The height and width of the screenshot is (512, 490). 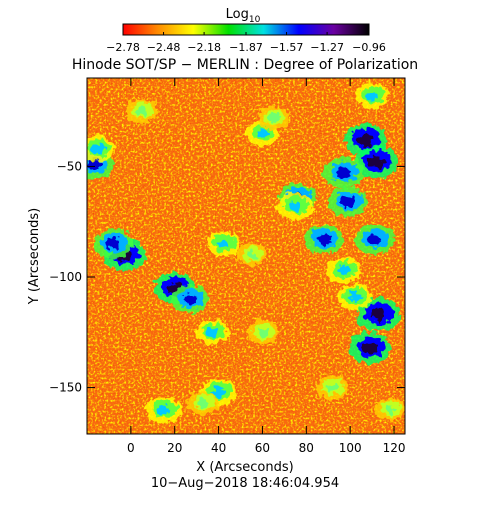 I want to click on colorbar-ticks: −2.78 −2.48 −2.18 −1.87 −1.57 −1.27 −0.96, so click(x=246, y=43).